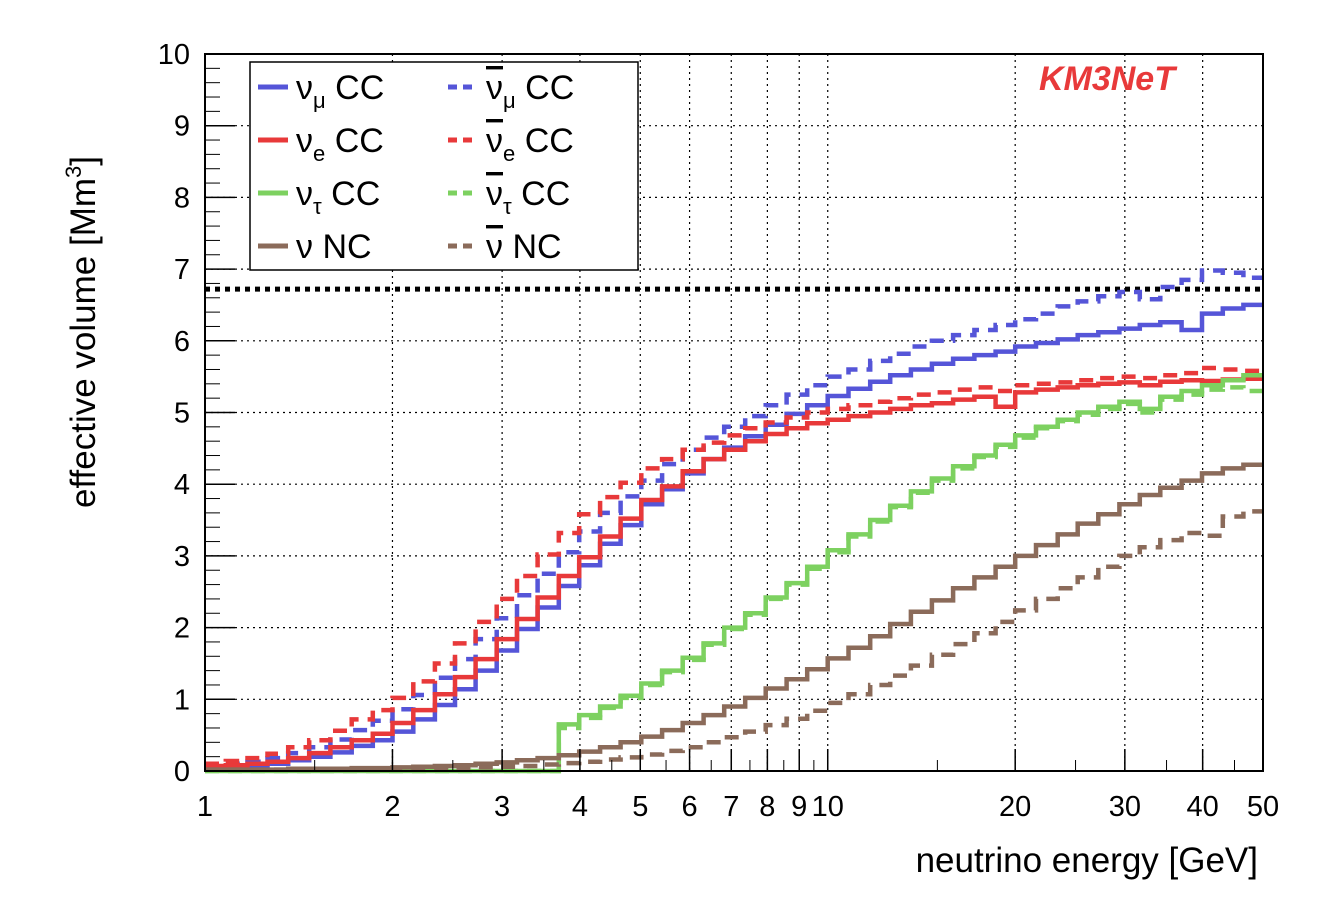  Describe the element at coordinates (182, 629) in the screenshot. I see `y-tick-label: 2` at that location.